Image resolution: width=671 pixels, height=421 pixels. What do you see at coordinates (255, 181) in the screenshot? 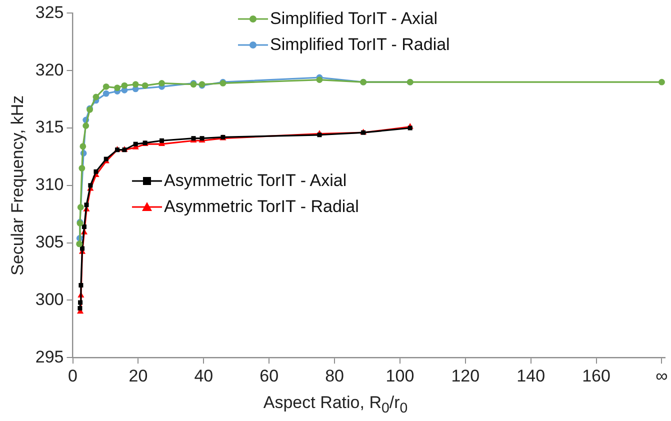
I see `legend-label: Asymmetric TorIT - Axial` at bounding box center [255, 181].